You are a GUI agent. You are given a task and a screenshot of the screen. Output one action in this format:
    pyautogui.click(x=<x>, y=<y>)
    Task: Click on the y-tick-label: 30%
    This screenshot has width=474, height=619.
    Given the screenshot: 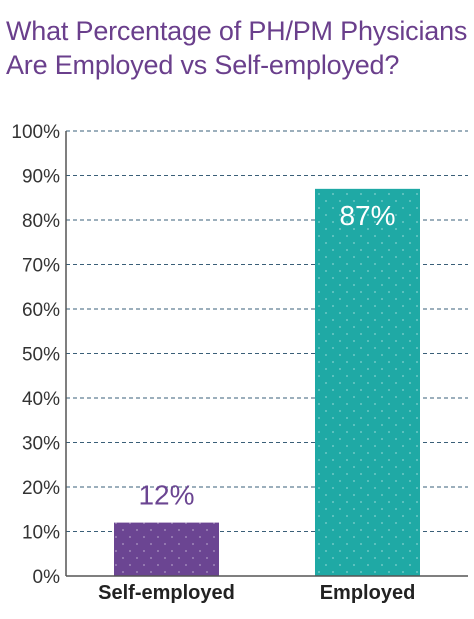 What is the action you would take?
    pyautogui.click(x=41, y=444)
    